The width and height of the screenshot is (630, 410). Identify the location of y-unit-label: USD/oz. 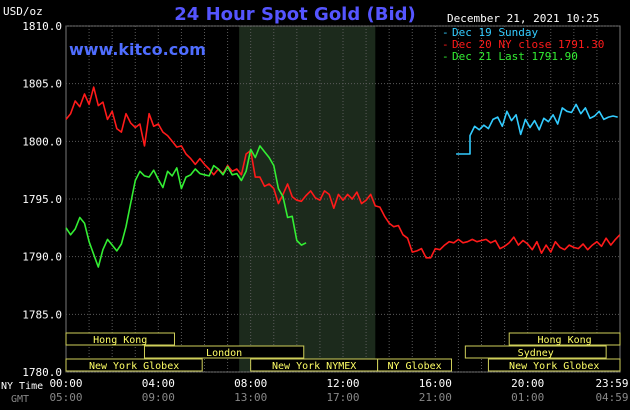
(23, 11).